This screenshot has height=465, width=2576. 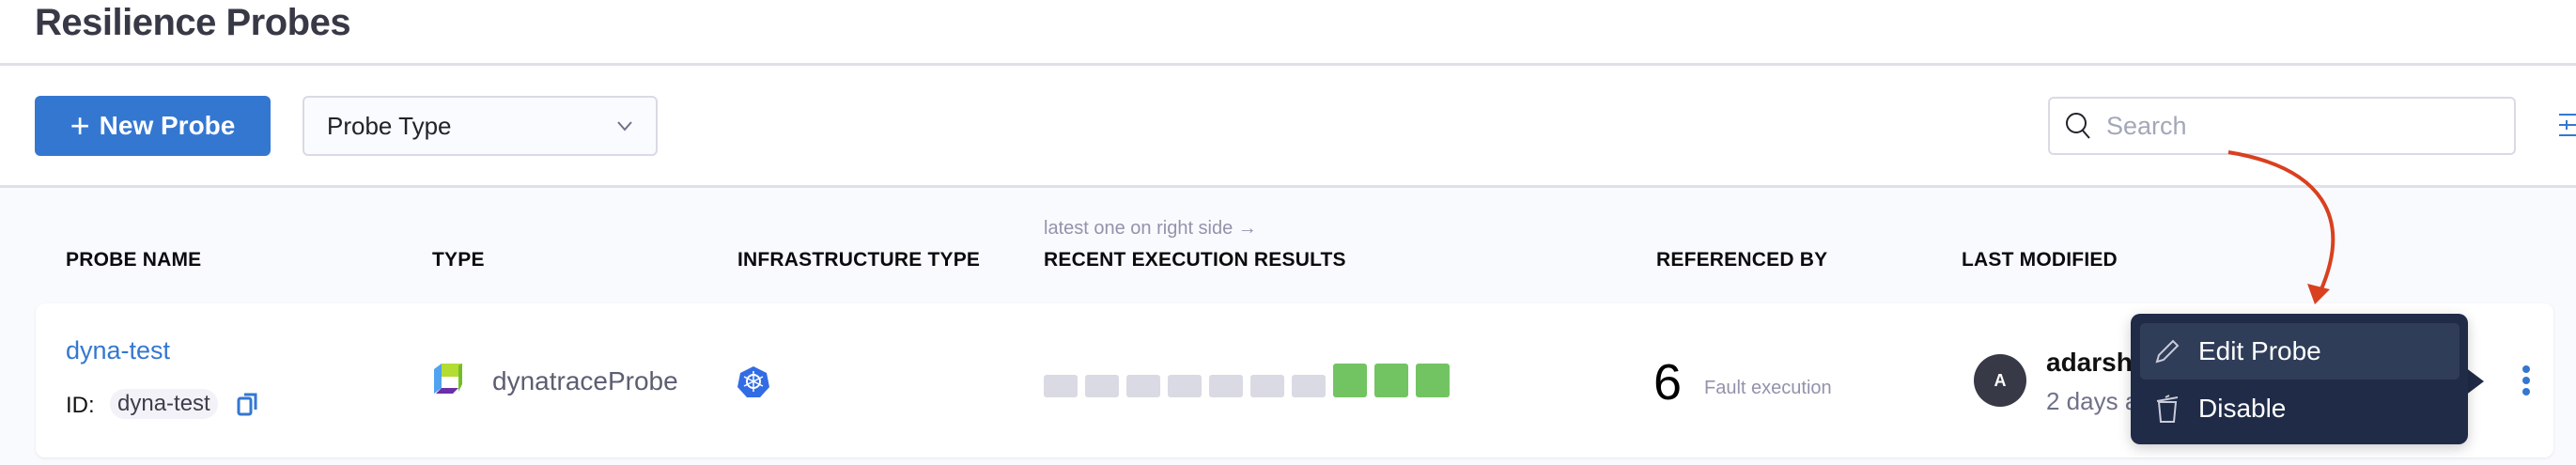 What do you see at coordinates (1151, 228) in the screenshot?
I see `results-hint: latest one on right side →` at bounding box center [1151, 228].